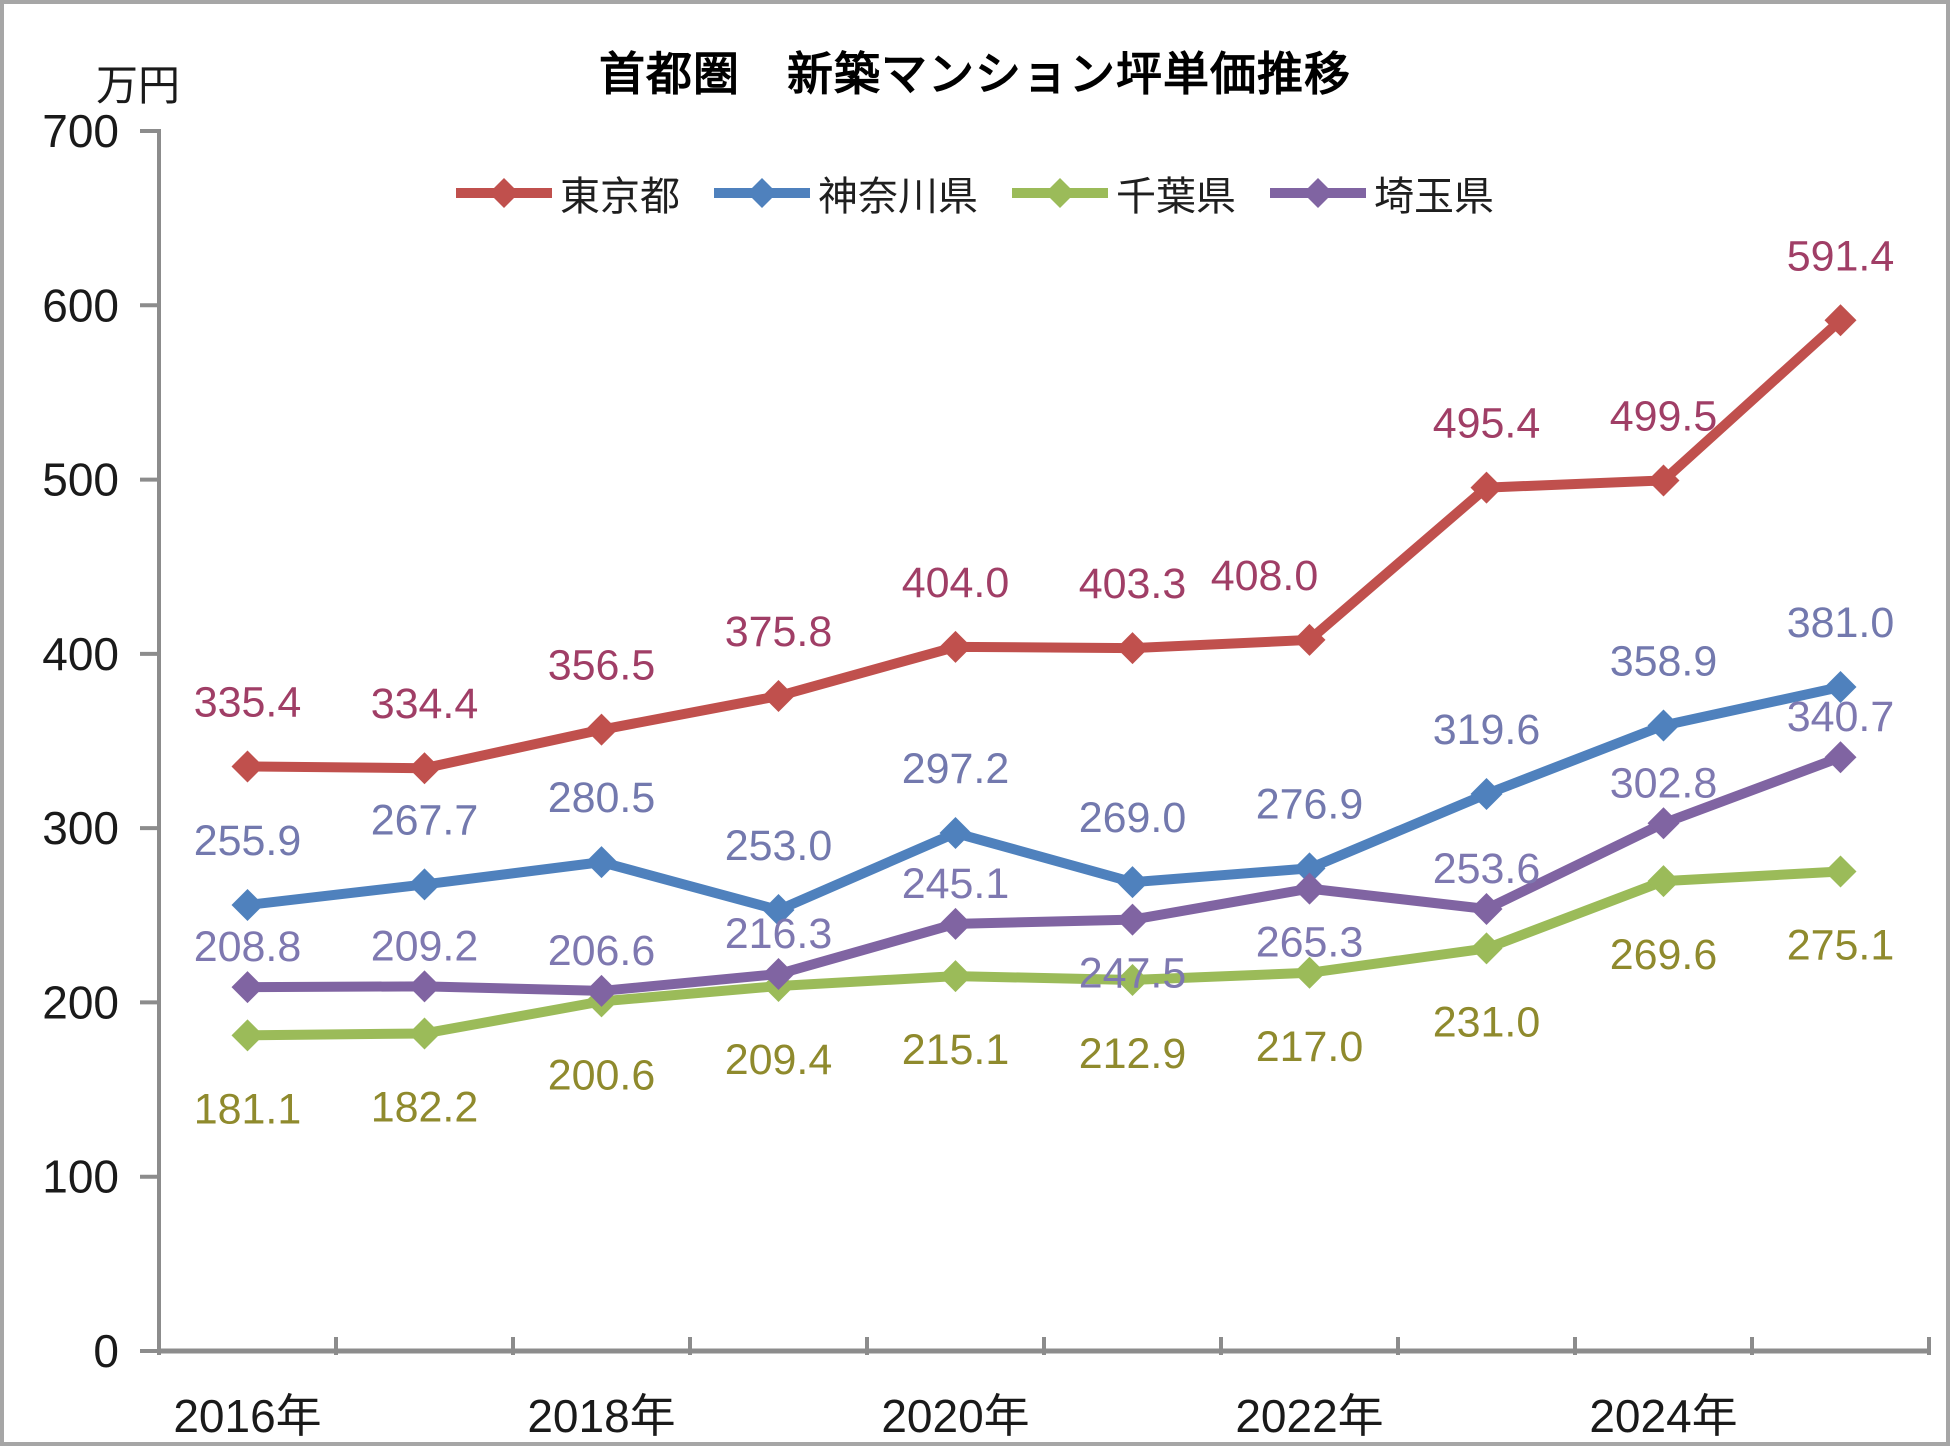  Describe the element at coordinates (248, 1109) in the screenshot. I see `data-label-千葉県: 181.1` at that location.